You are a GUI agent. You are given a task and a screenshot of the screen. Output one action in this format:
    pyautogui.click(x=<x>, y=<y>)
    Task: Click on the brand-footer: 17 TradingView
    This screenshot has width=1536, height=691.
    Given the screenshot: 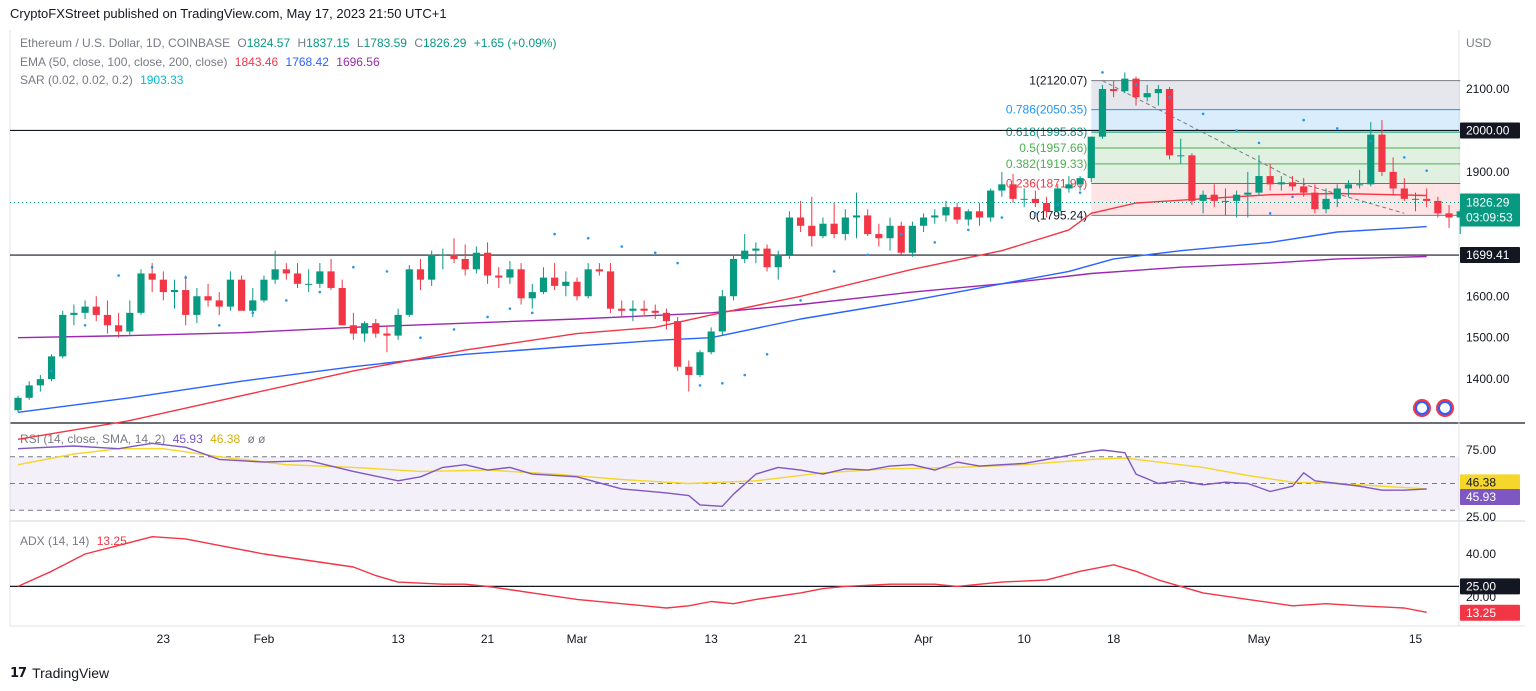 What is the action you would take?
    pyautogui.click(x=59, y=673)
    